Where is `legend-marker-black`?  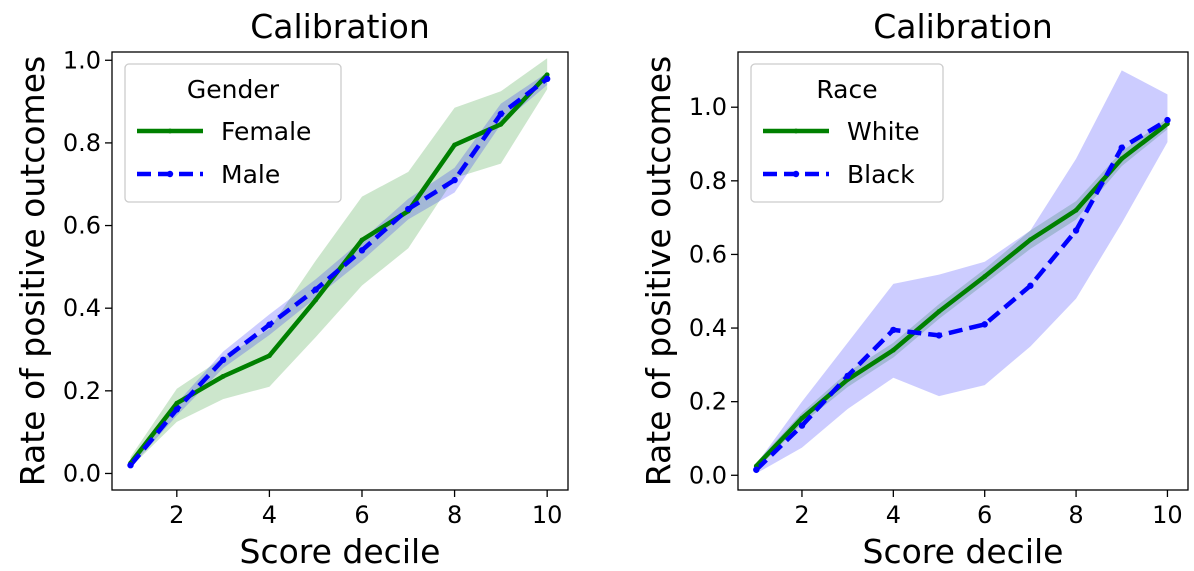 legend-marker-black is located at coordinates (796, 174).